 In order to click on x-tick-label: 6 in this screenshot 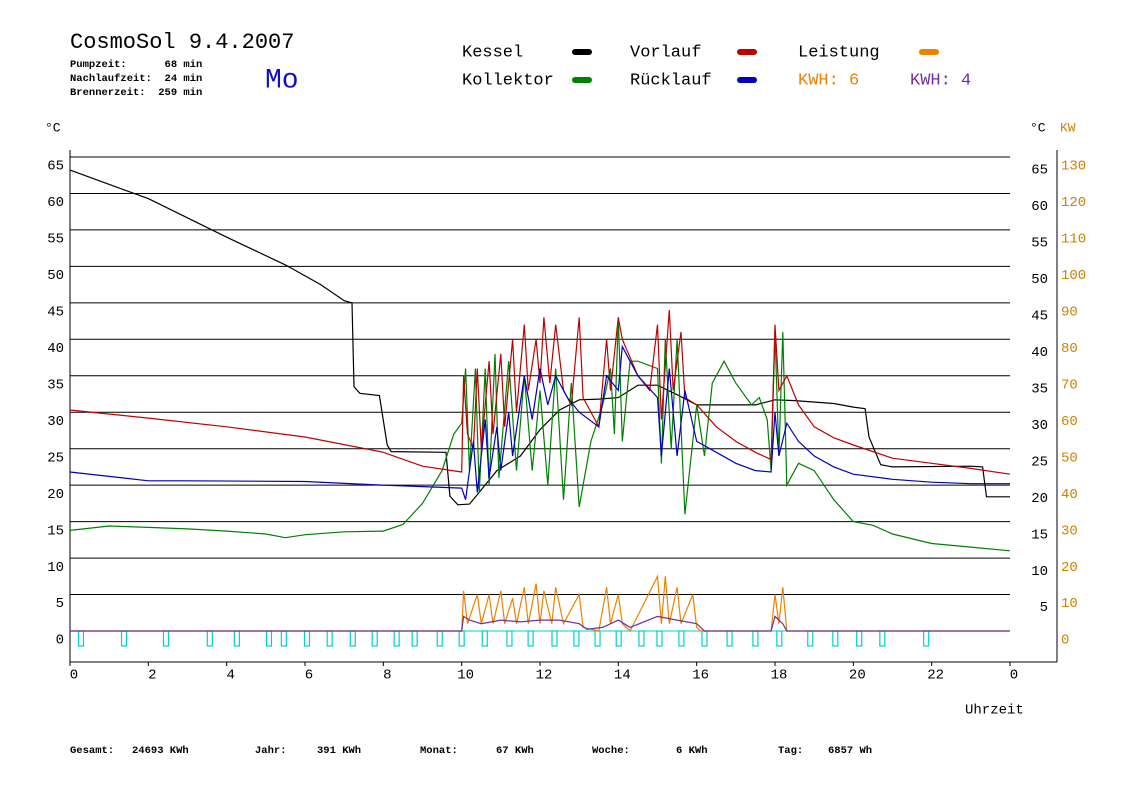, I will do `click(309, 676)`.